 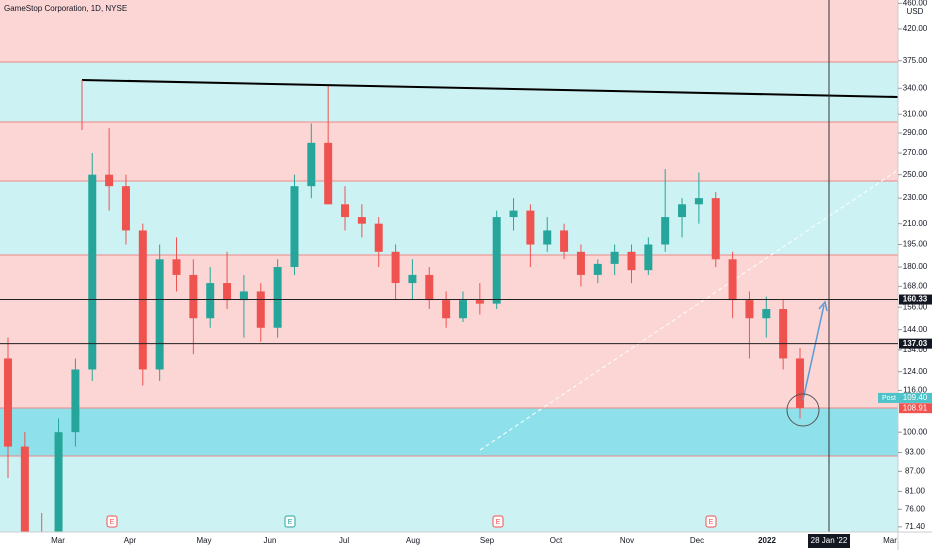 I want to click on last-label: 108.91, so click(x=915, y=407).